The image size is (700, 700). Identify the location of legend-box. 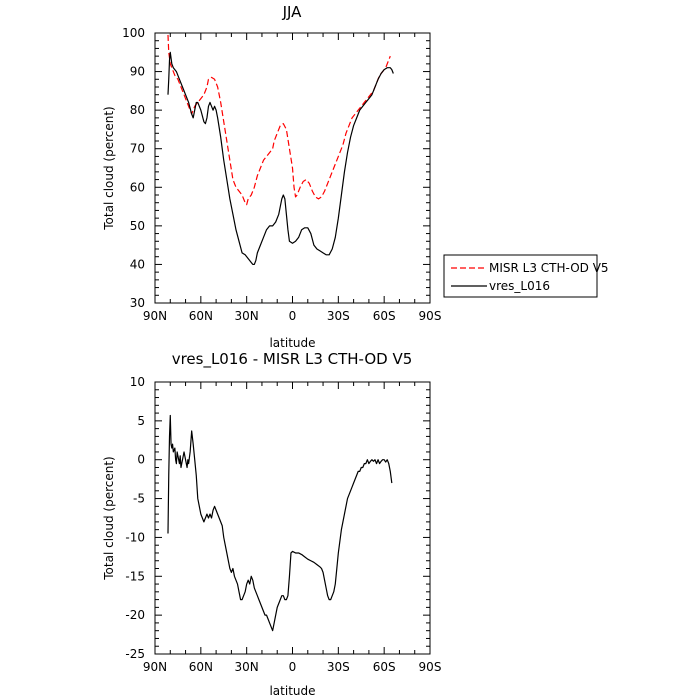
(520, 276).